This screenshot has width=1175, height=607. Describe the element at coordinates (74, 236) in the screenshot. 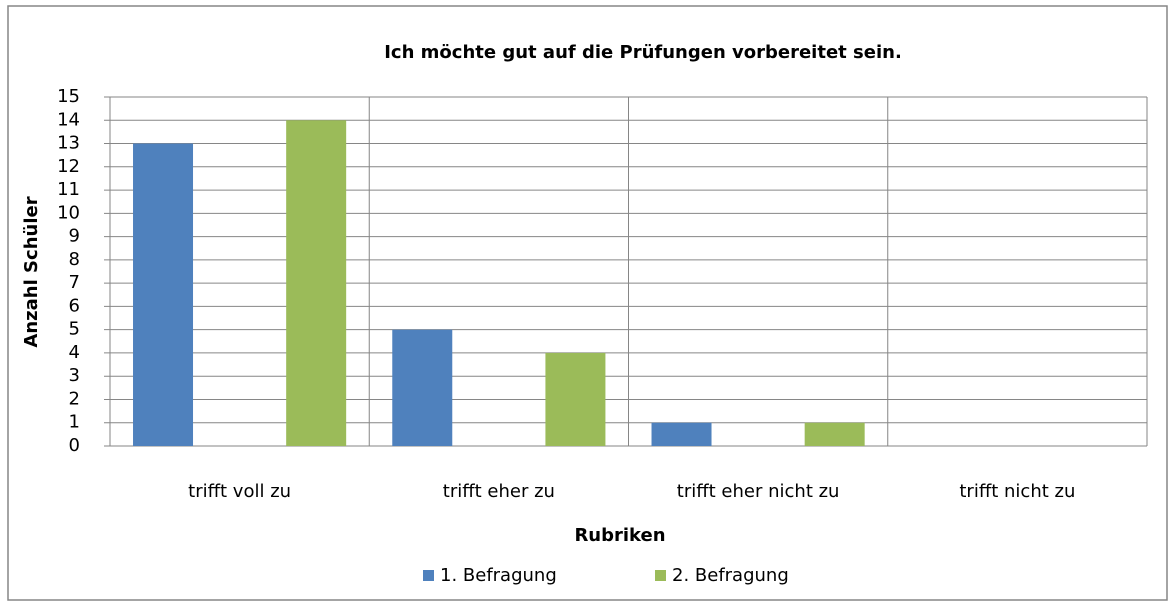

I see `y-tick-label: 9` at that location.